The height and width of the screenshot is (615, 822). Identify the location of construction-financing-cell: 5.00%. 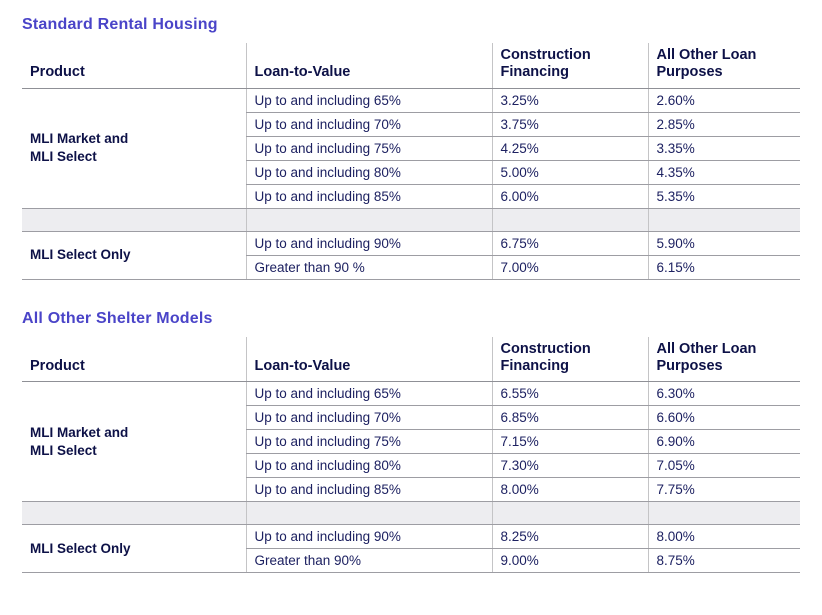
(569, 172).